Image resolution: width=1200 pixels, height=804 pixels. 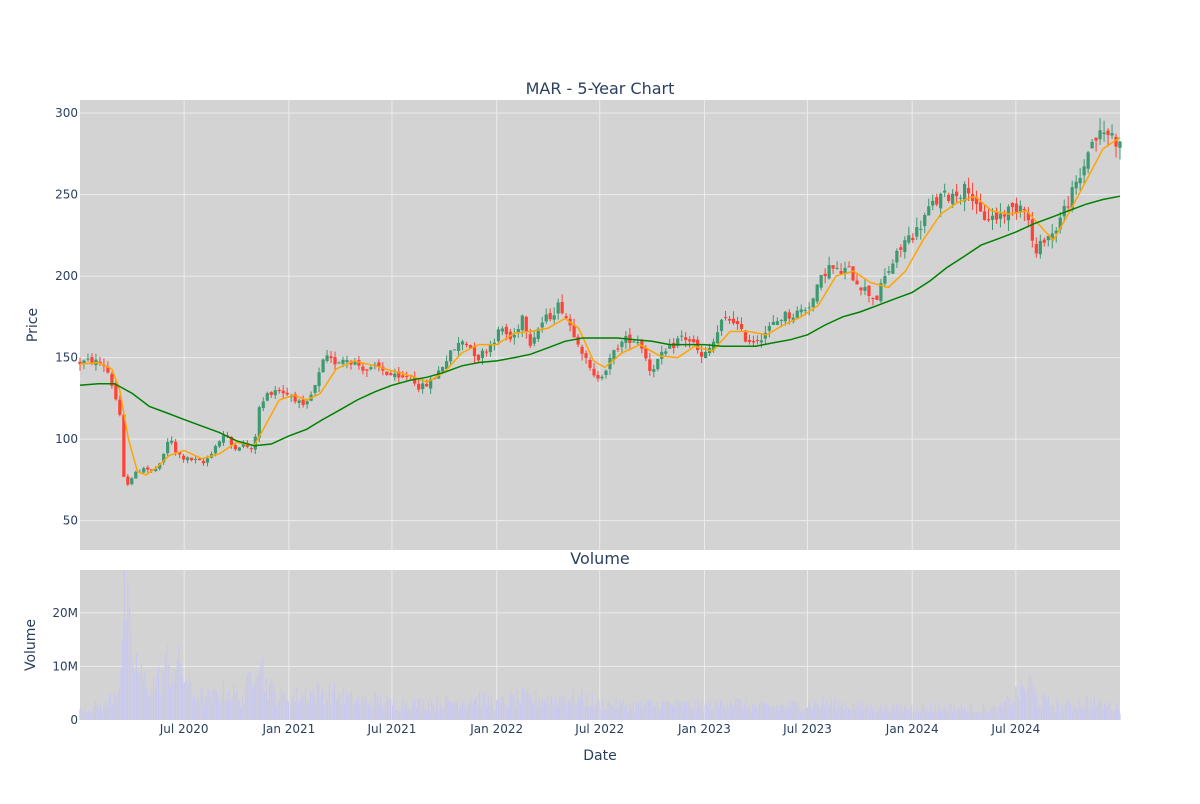 What do you see at coordinates (807, 729) in the screenshot?
I see `x-tick-label: Jul 2023` at bounding box center [807, 729].